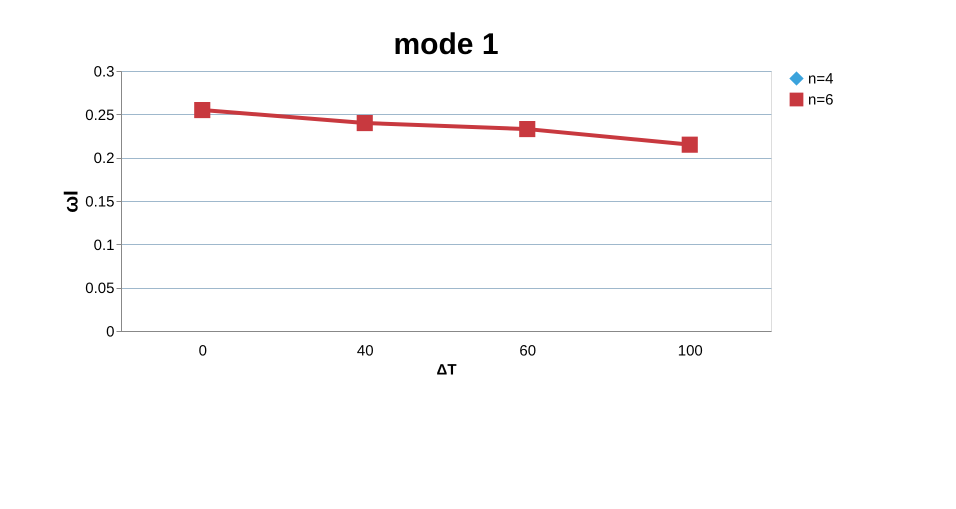 This screenshot has height=509, width=956. Describe the element at coordinates (202, 351) in the screenshot. I see `x-tick-label: 0` at that location.